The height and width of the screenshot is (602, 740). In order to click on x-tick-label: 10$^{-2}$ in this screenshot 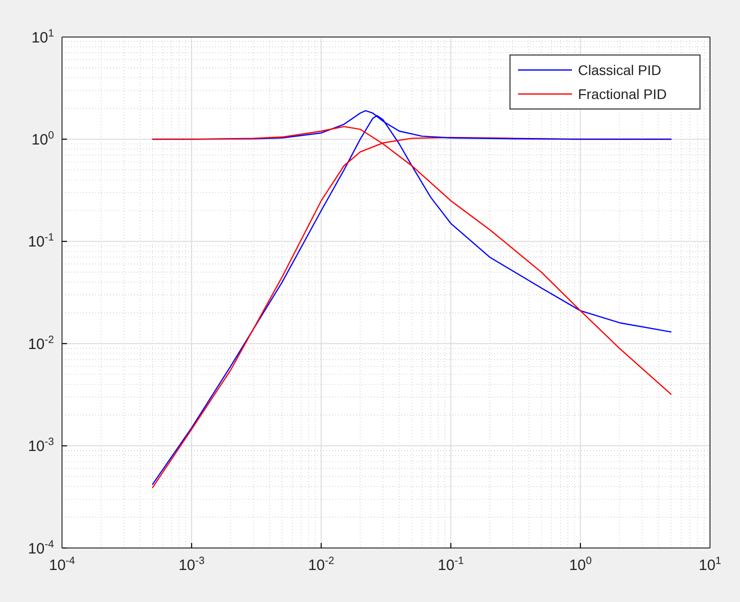, I will do `click(321, 564)`.